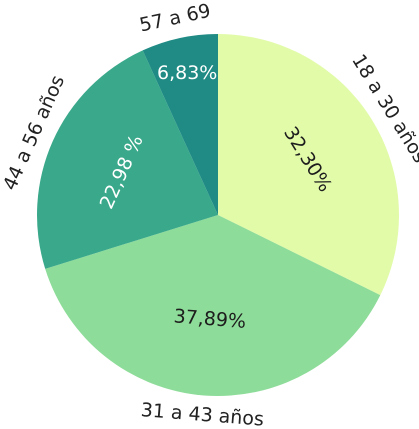 This screenshot has width=419, height=429. Describe the element at coordinates (180, 124) in the screenshot. I see `pie-slice` at that location.